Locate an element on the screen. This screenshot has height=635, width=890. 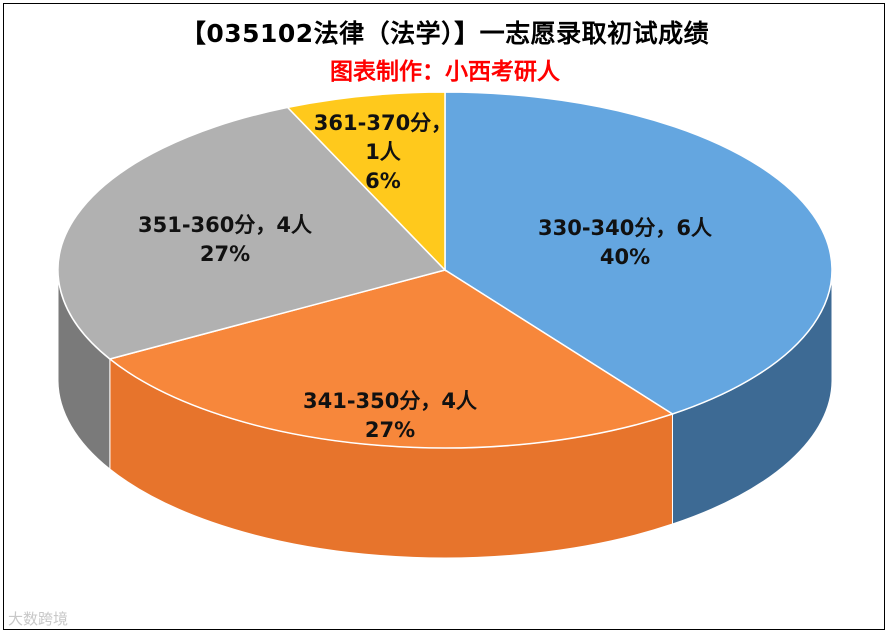
slice-label-1: 341-350分，4人 27% is located at coordinates (390, 415).